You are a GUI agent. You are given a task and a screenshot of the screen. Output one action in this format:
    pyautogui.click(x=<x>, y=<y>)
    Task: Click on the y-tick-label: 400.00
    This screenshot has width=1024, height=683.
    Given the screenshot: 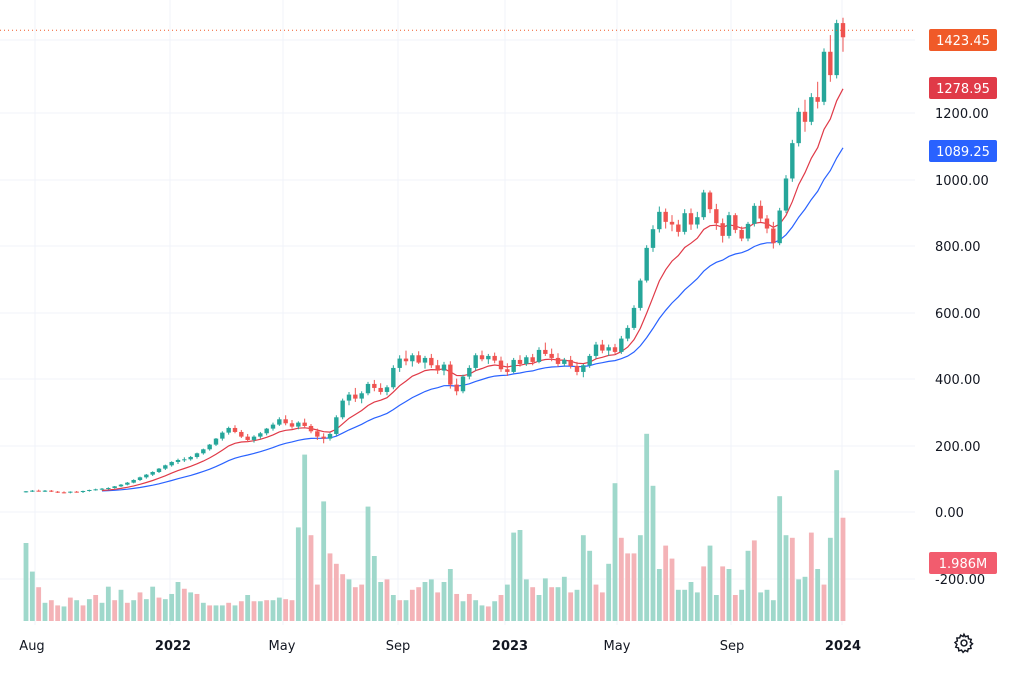 What is the action you would take?
    pyautogui.click(x=958, y=380)
    